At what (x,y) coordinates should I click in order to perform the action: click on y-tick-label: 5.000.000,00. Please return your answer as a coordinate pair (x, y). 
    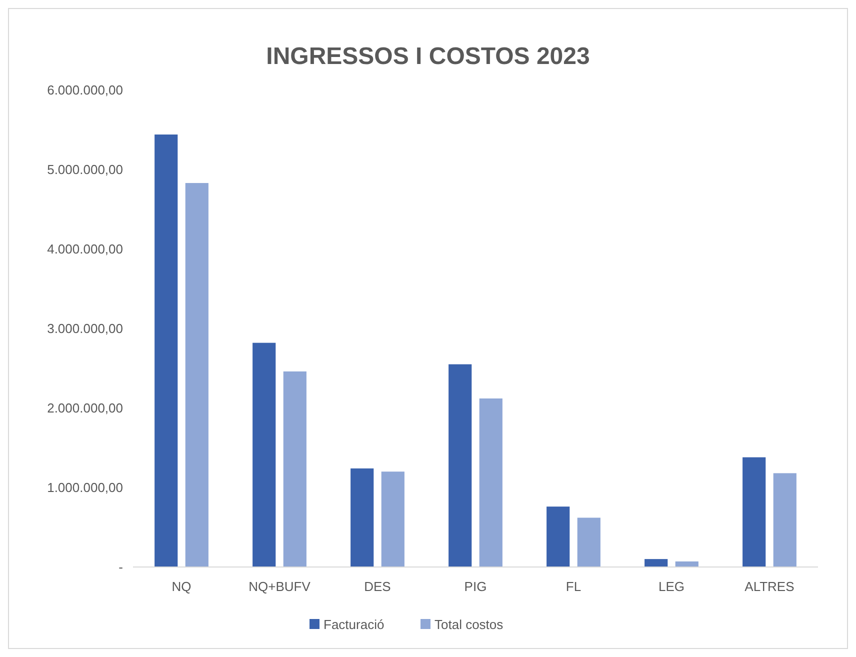
    Looking at the image, I should click on (85, 170).